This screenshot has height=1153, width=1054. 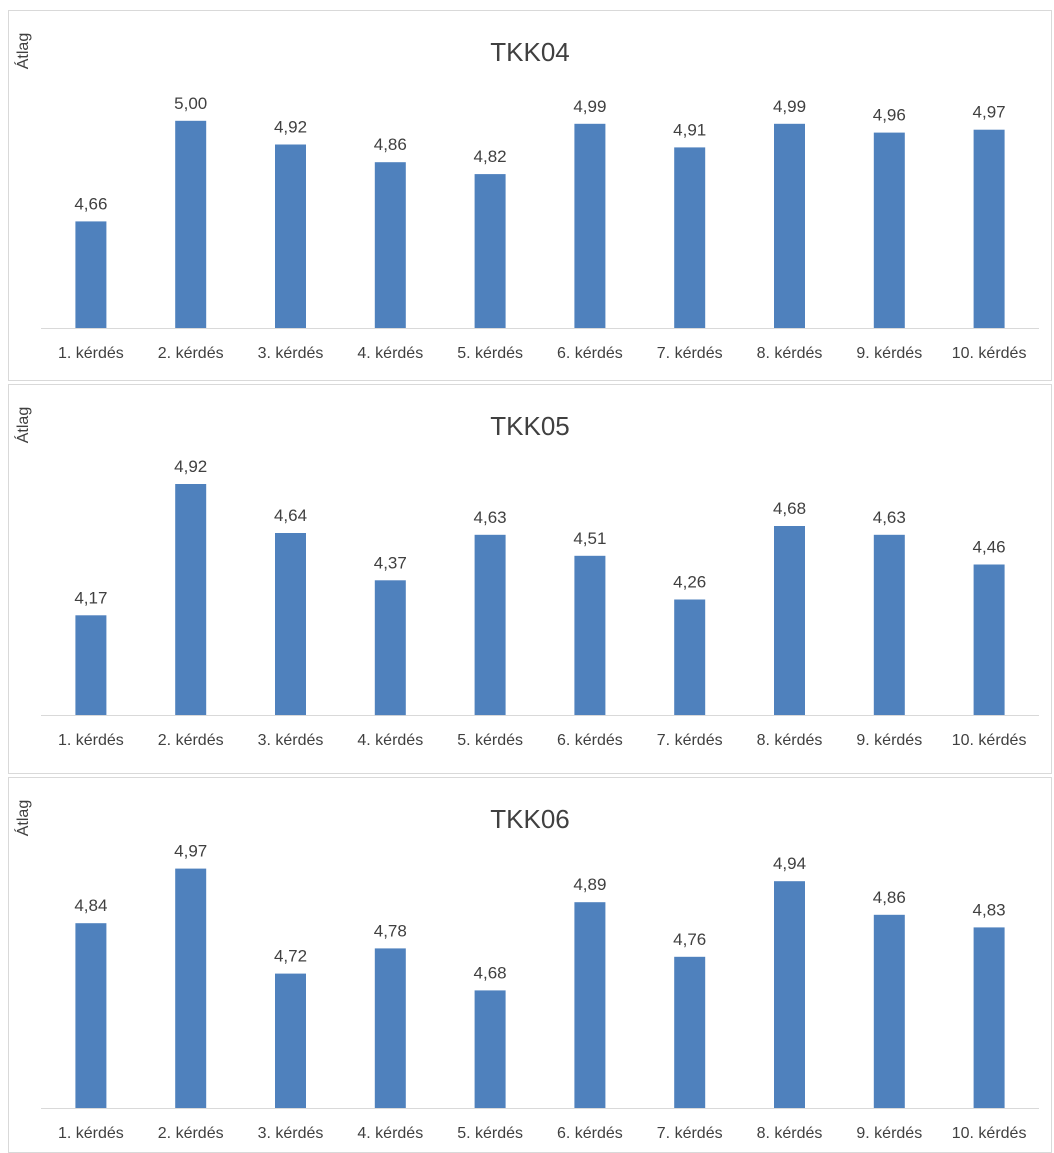 What do you see at coordinates (689, 939) in the screenshot?
I see `data-label: 4,76` at bounding box center [689, 939].